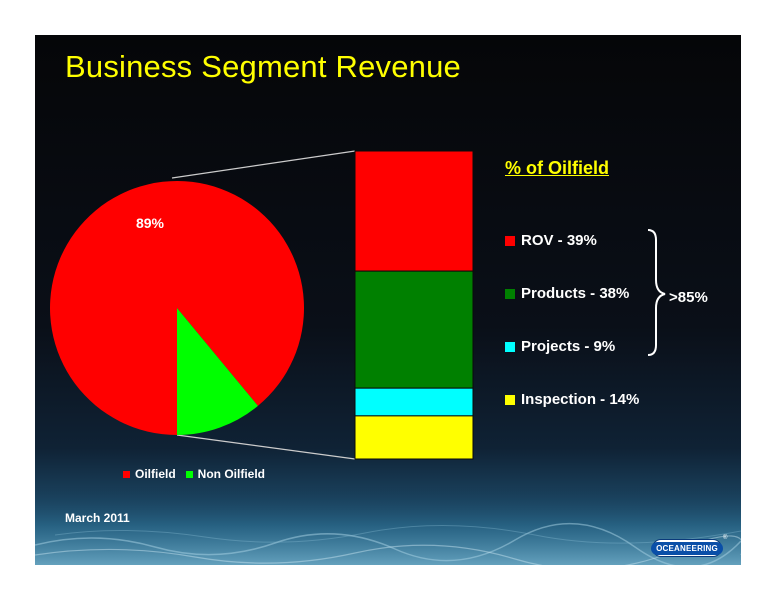  What do you see at coordinates (388, 525) in the screenshot?
I see `seafloor-background` at bounding box center [388, 525].